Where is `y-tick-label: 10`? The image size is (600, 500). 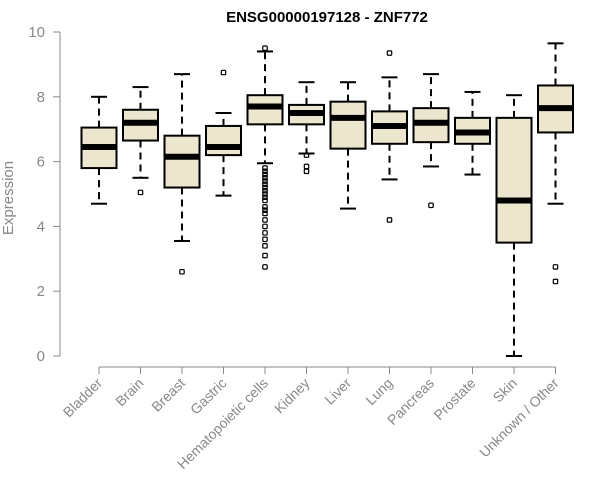
y-tick-label: 10 is located at coordinates (36, 32).